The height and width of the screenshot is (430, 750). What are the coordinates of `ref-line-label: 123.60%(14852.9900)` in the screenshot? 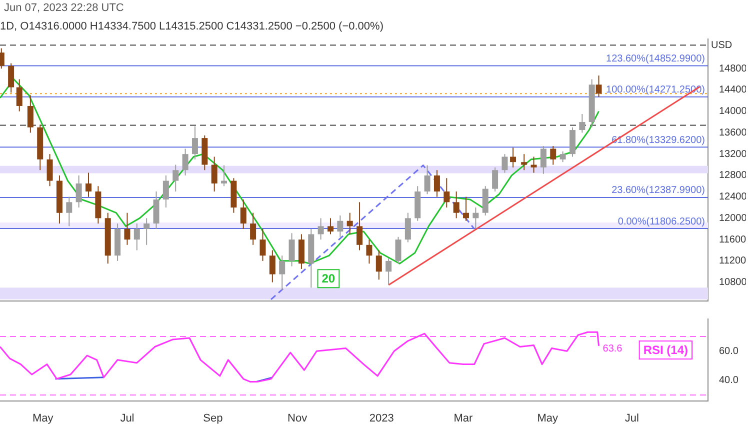 It's located at (655, 59).